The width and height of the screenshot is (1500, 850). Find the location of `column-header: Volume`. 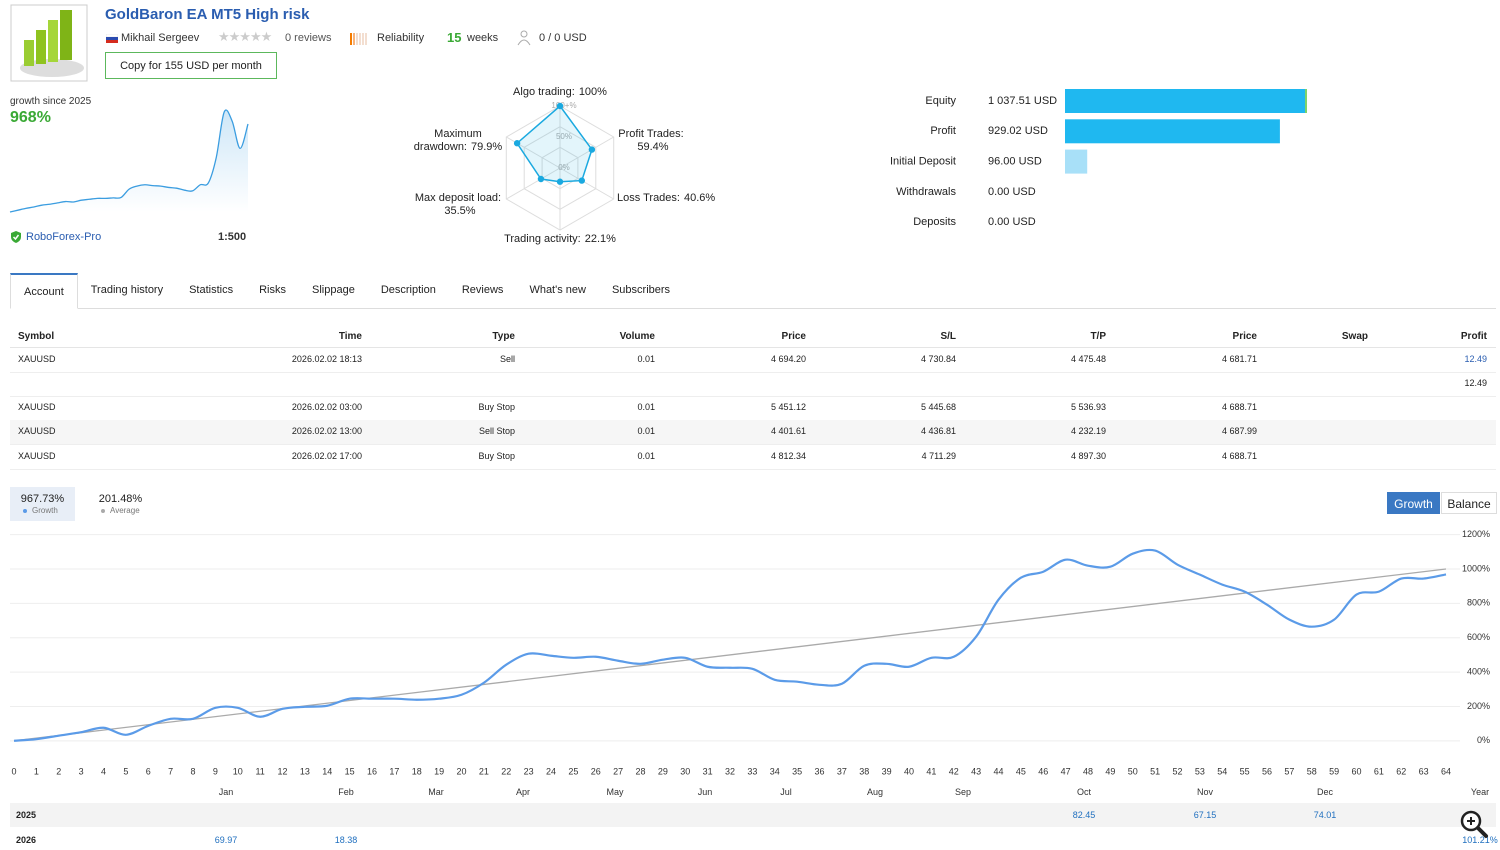

column-header: Volume is located at coordinates (637, 336).